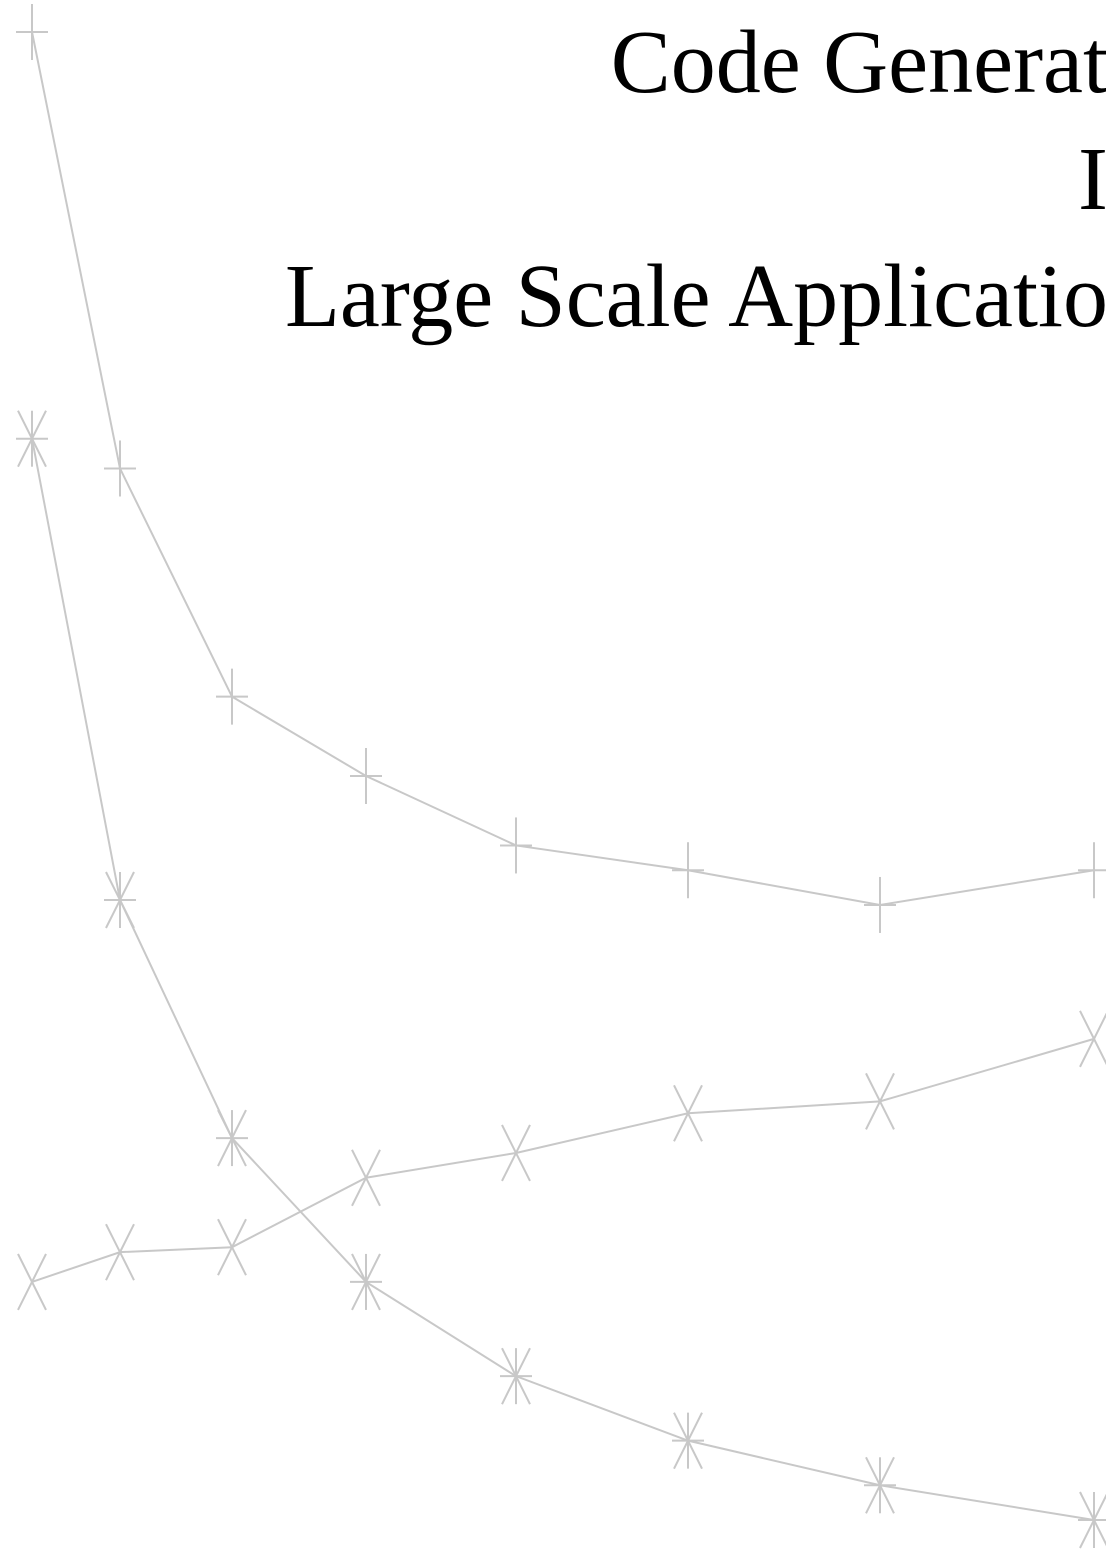 Image resolution: width=1106 pixels, height=1549 pixels. I want to click on chart-title-line-3: Large Scale Applicatio, so click(695, 296).